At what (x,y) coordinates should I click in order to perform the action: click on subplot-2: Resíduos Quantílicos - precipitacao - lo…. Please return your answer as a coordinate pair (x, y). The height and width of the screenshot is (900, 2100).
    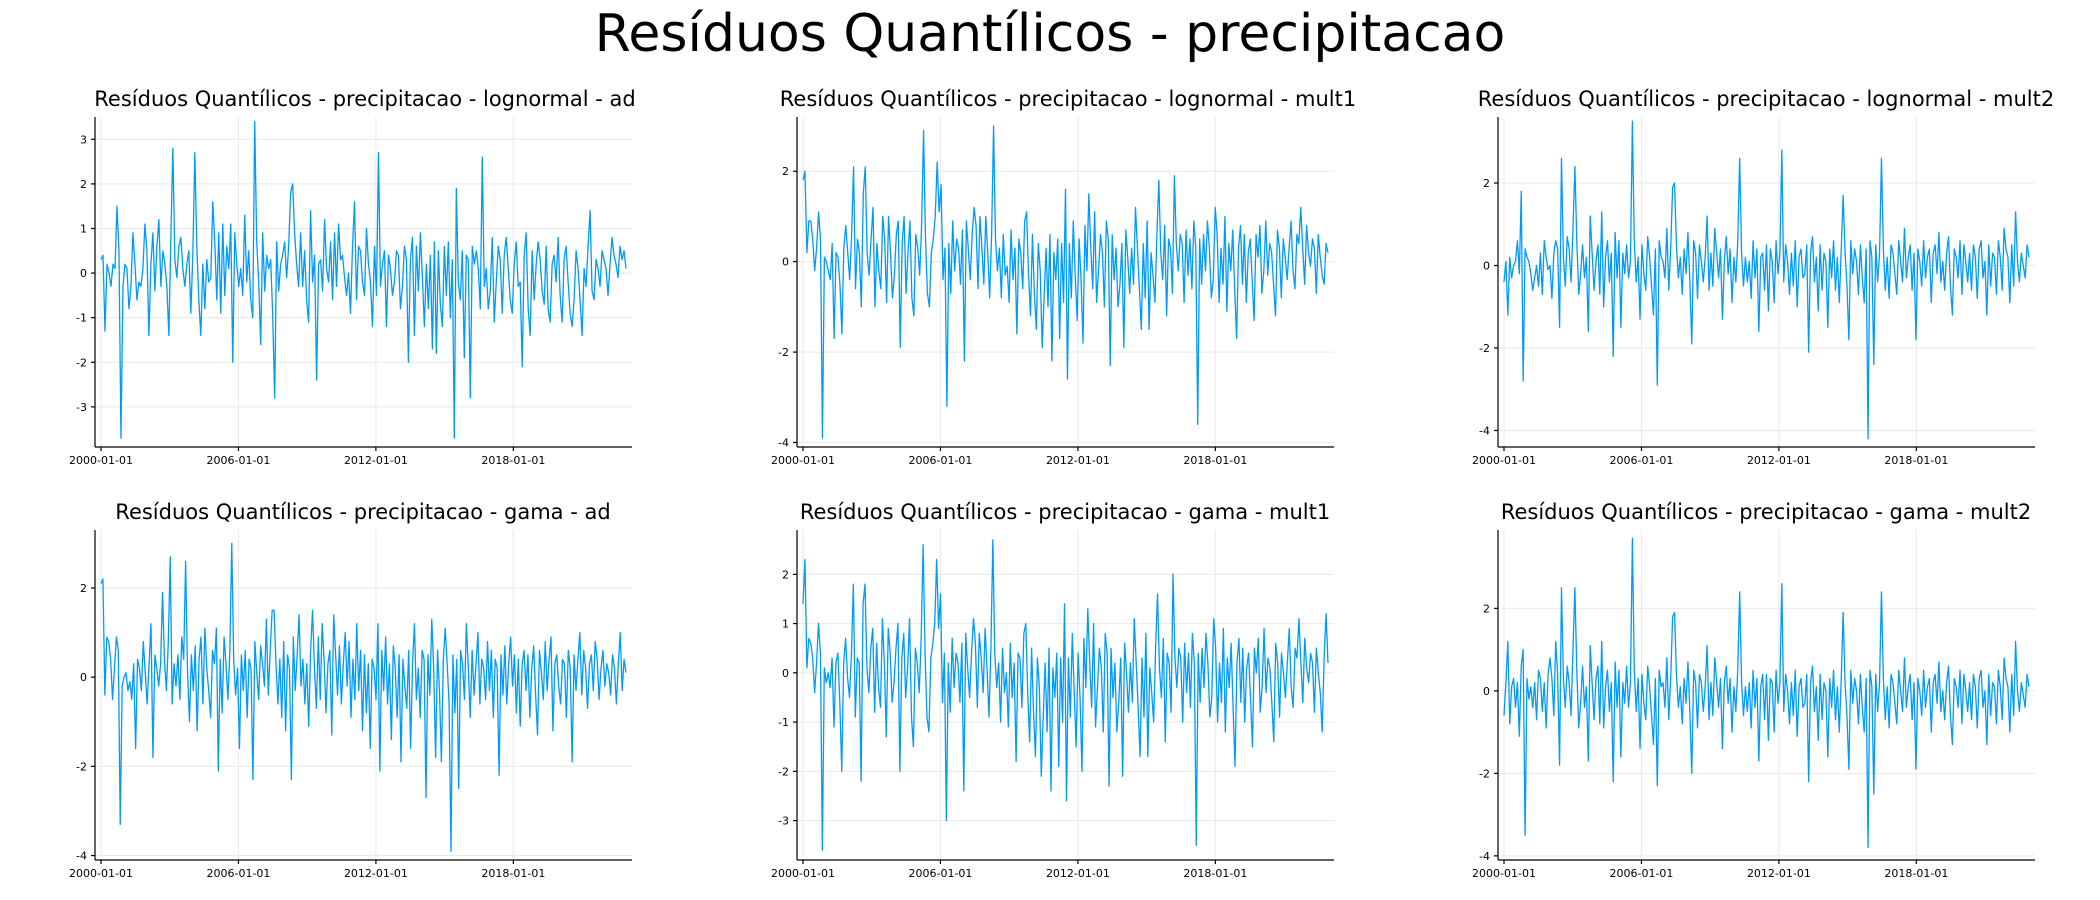
    Looking at the image, I should click on (1063, 277).